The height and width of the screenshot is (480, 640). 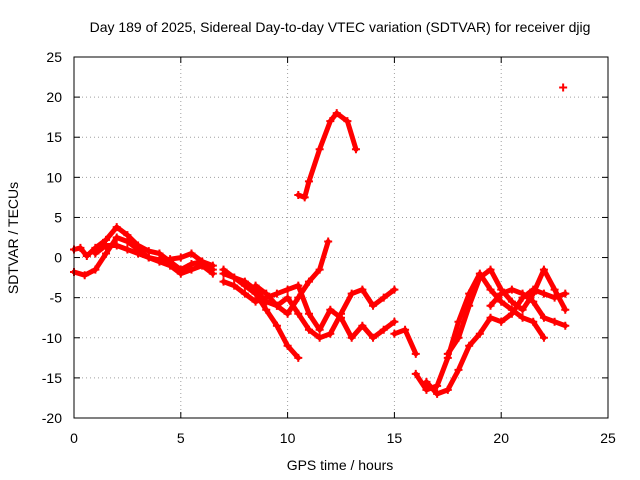 I want to click on x-tick-label: 5, so click(x=181, y=438).